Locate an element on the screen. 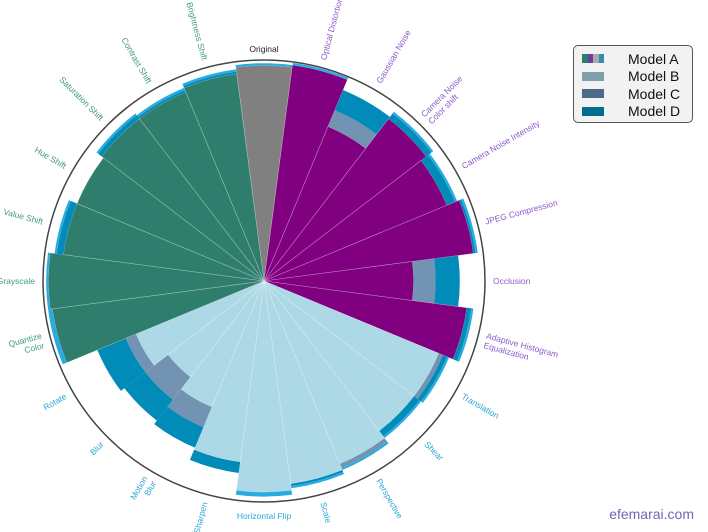 This screenshot has width=708, height=532. category-label: Translation is located at coordinates (480, 406).